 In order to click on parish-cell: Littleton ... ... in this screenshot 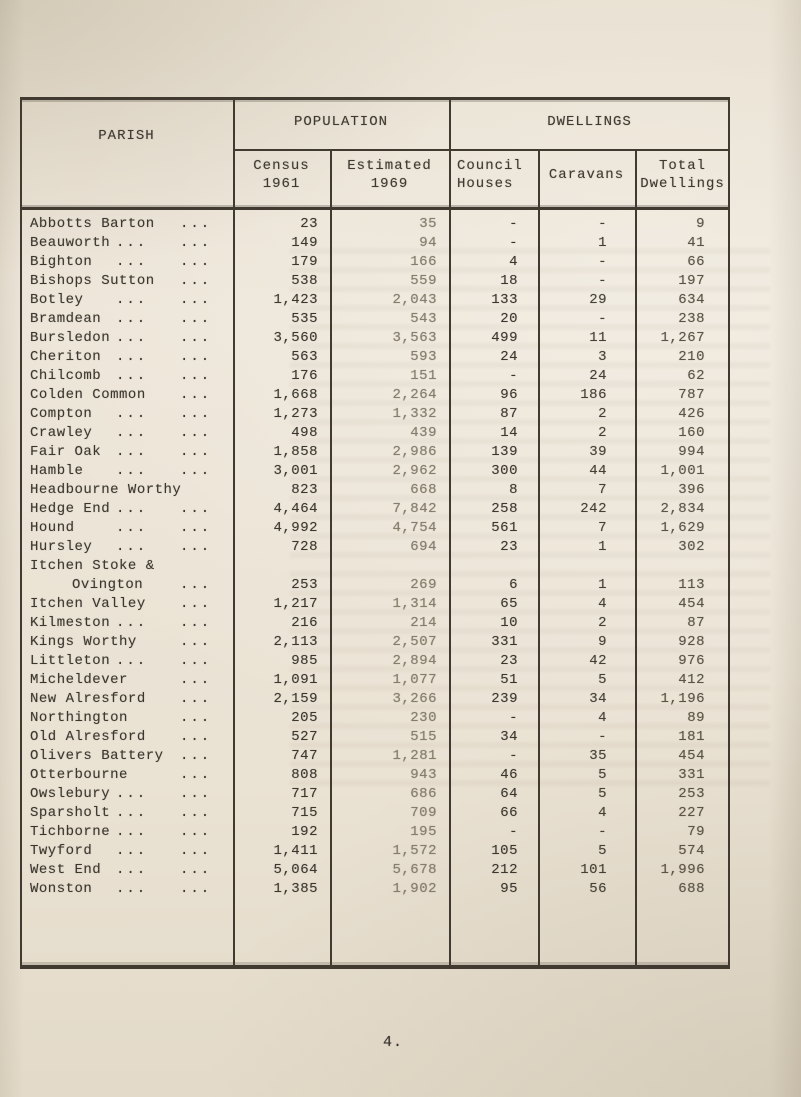, I will do `click(126, 661)`.